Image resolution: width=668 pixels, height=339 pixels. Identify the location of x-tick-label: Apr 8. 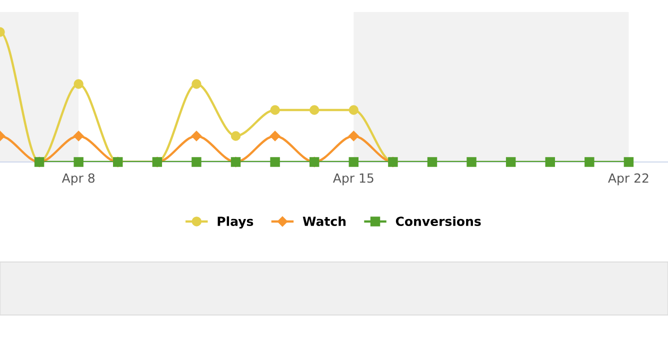
(78, 179).